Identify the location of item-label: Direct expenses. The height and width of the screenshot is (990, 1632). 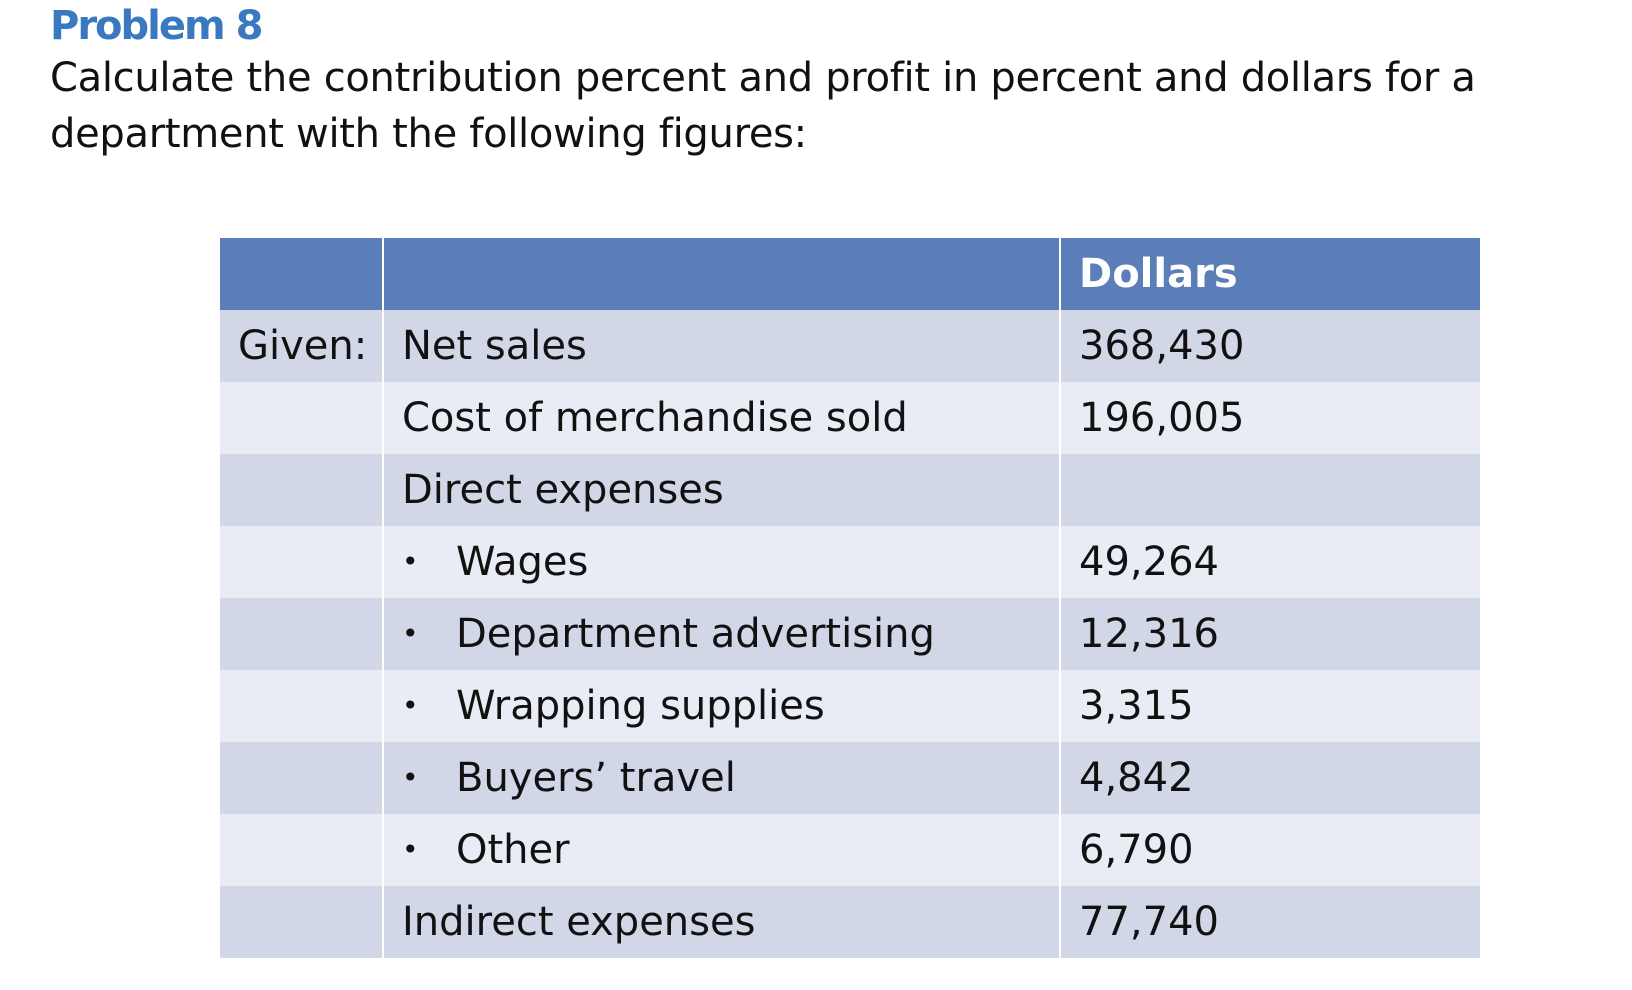
(563, 490).